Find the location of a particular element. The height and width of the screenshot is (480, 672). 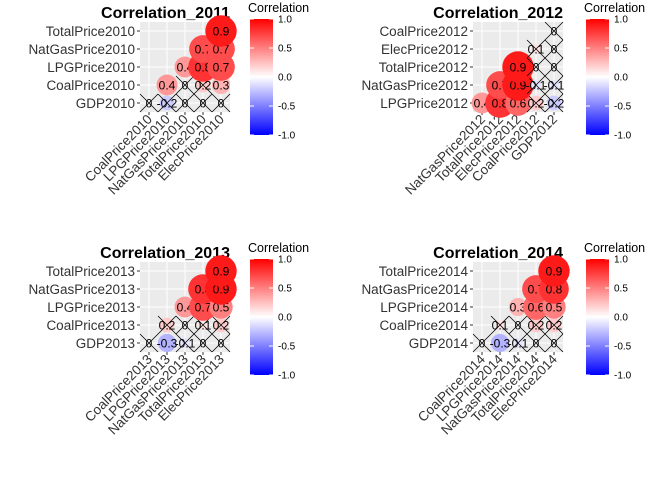

y-tick-label: GDP2013 is located at coordinates (105, 343).